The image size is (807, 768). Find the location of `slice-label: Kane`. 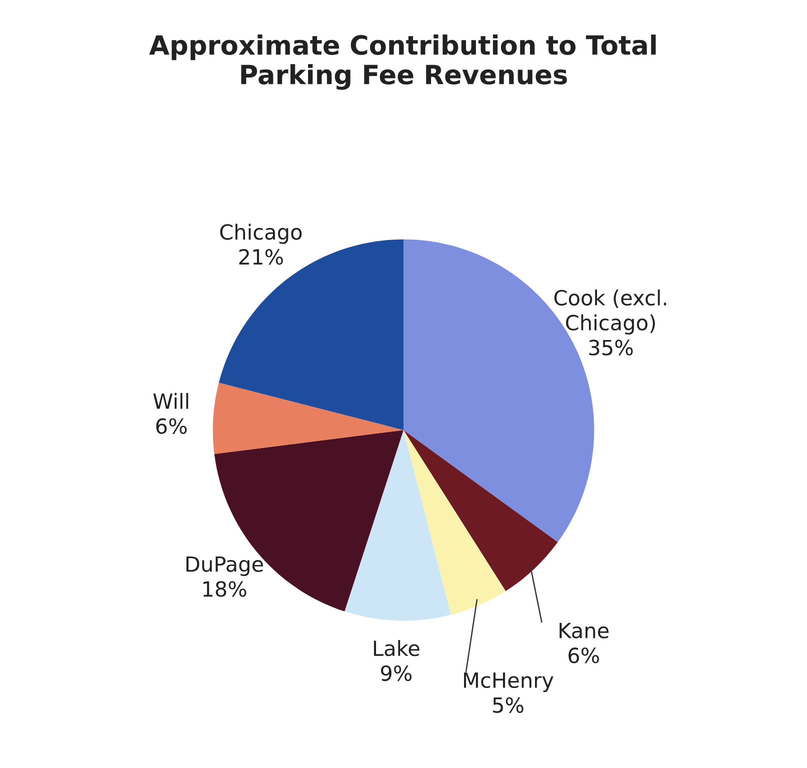

slice-label: Kane is located at coordinates (584, 630).